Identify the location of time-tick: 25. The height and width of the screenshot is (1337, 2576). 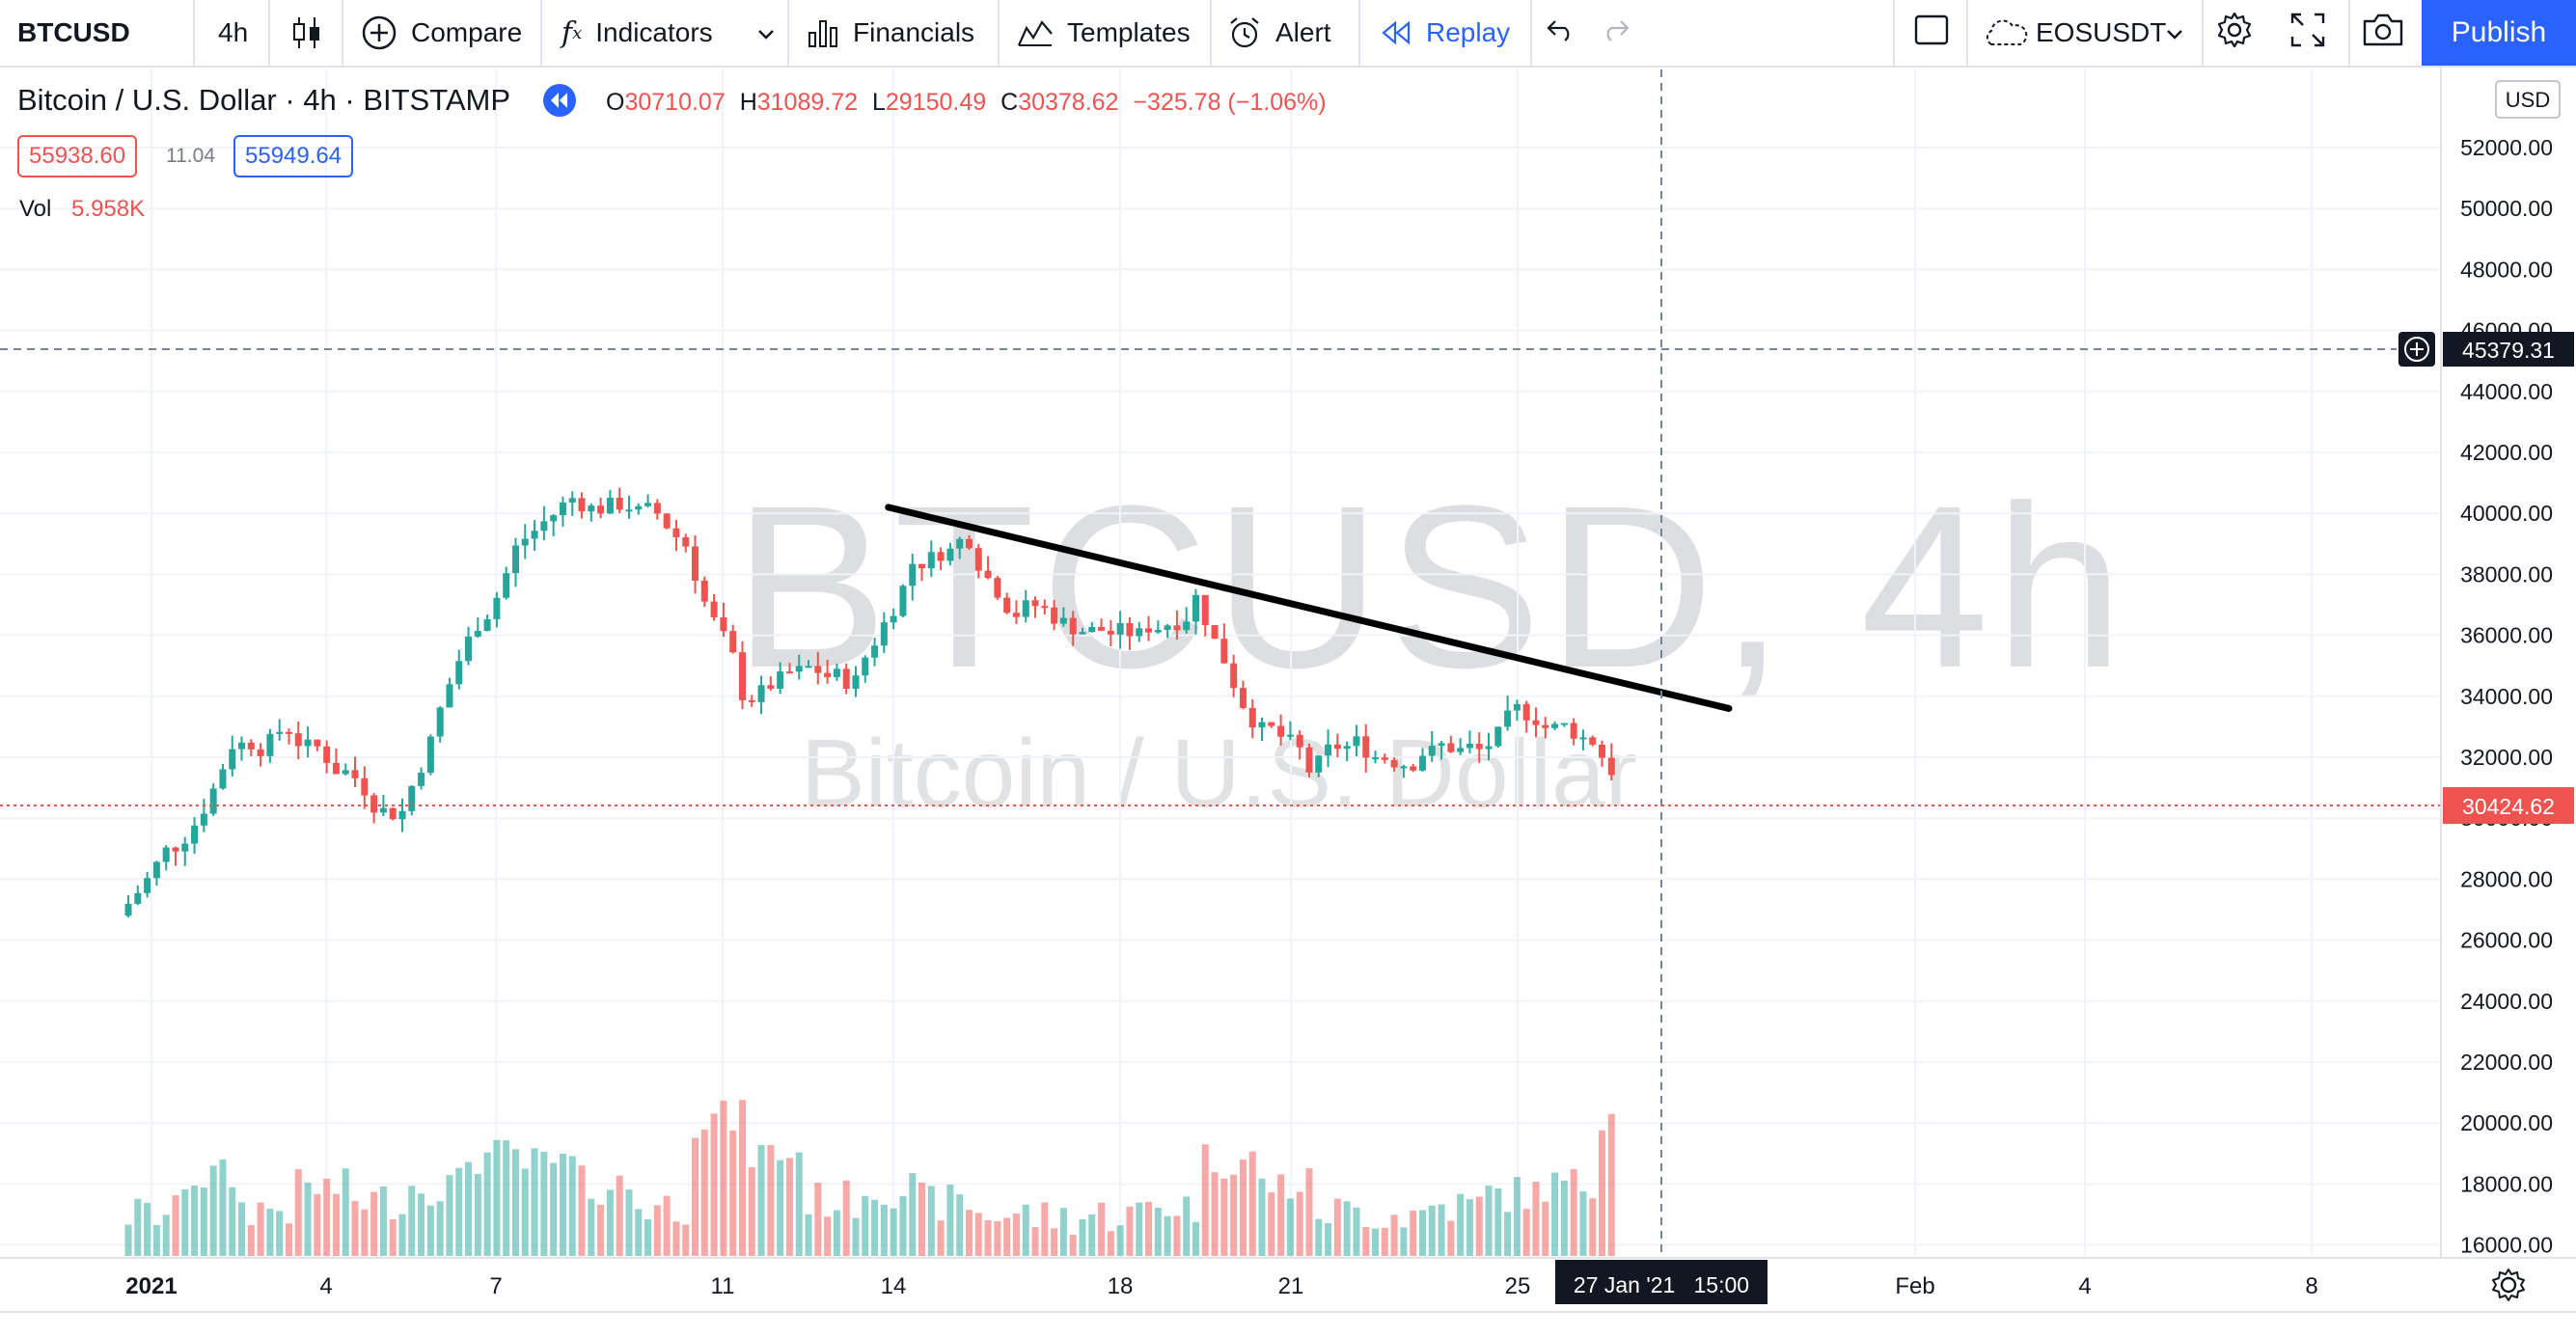
(1518, 1286).